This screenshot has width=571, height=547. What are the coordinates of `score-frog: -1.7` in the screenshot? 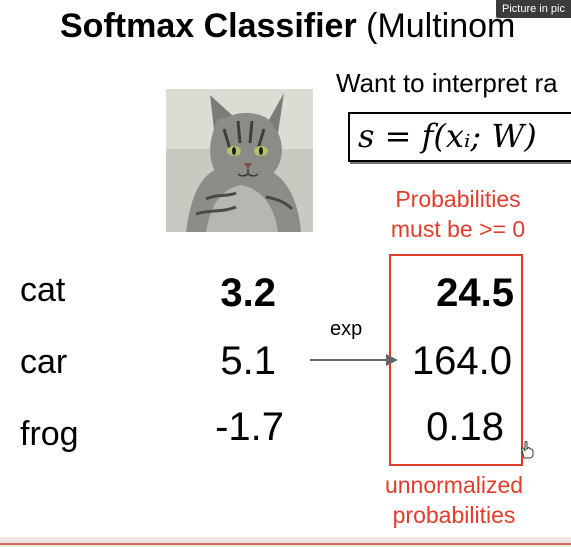 It's located at (249, 427).